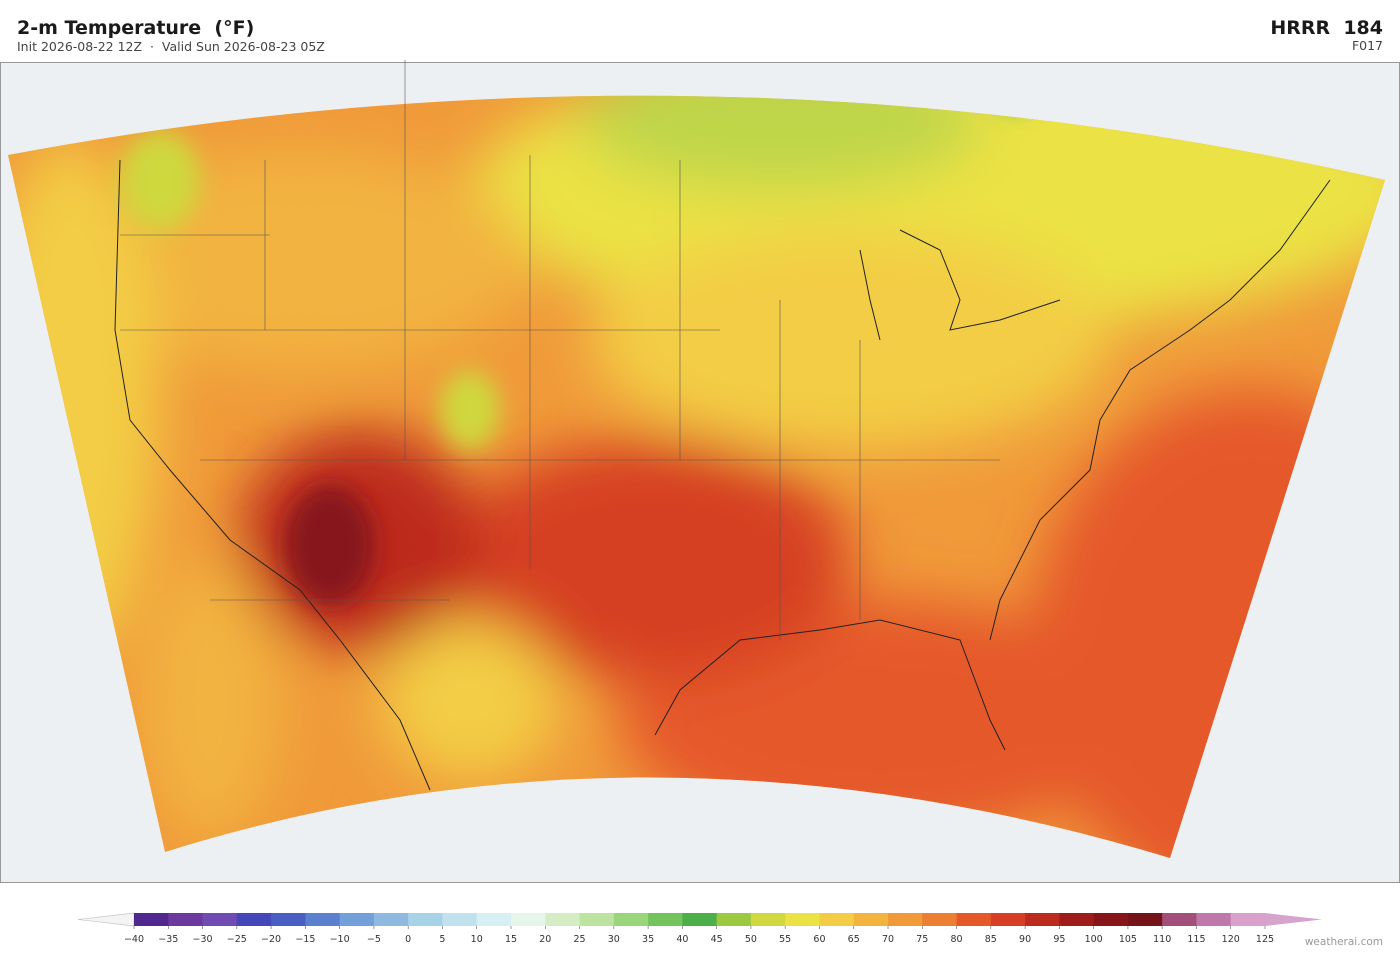  What do you see at coordinates (1326, 28) in the screenshot?
I see `model-label: HRRR 184` at bounding box center [1326, 28].